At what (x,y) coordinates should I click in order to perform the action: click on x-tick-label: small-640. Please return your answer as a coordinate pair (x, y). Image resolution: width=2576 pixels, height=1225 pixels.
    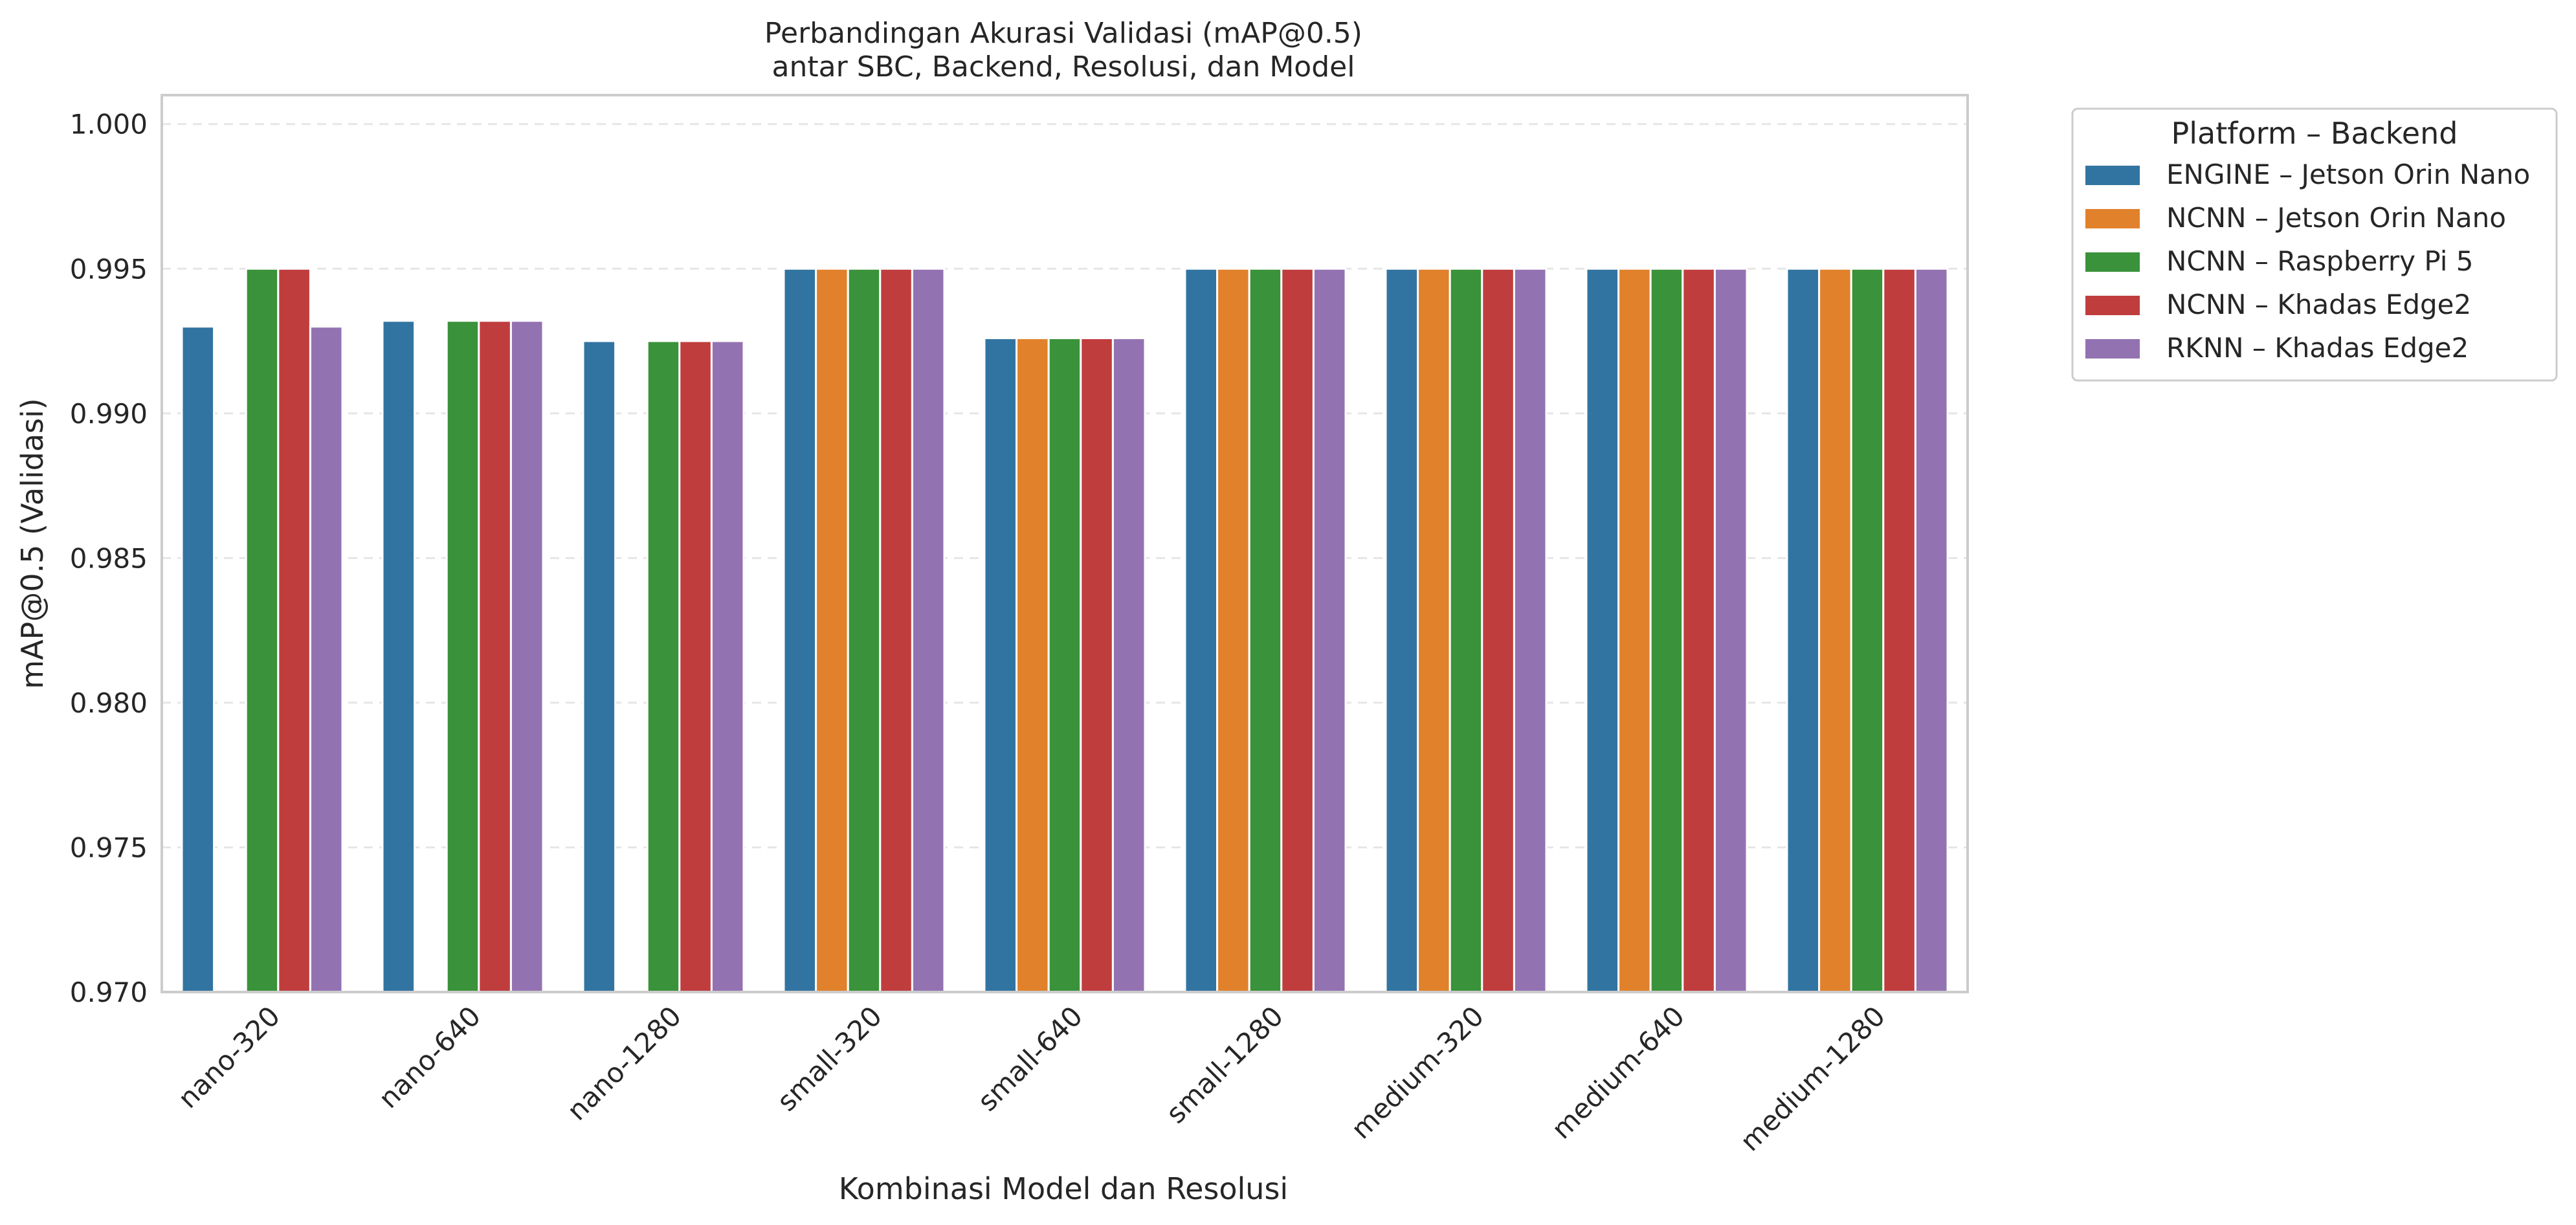
    Looking at the image, I should click on (1030, 1058).